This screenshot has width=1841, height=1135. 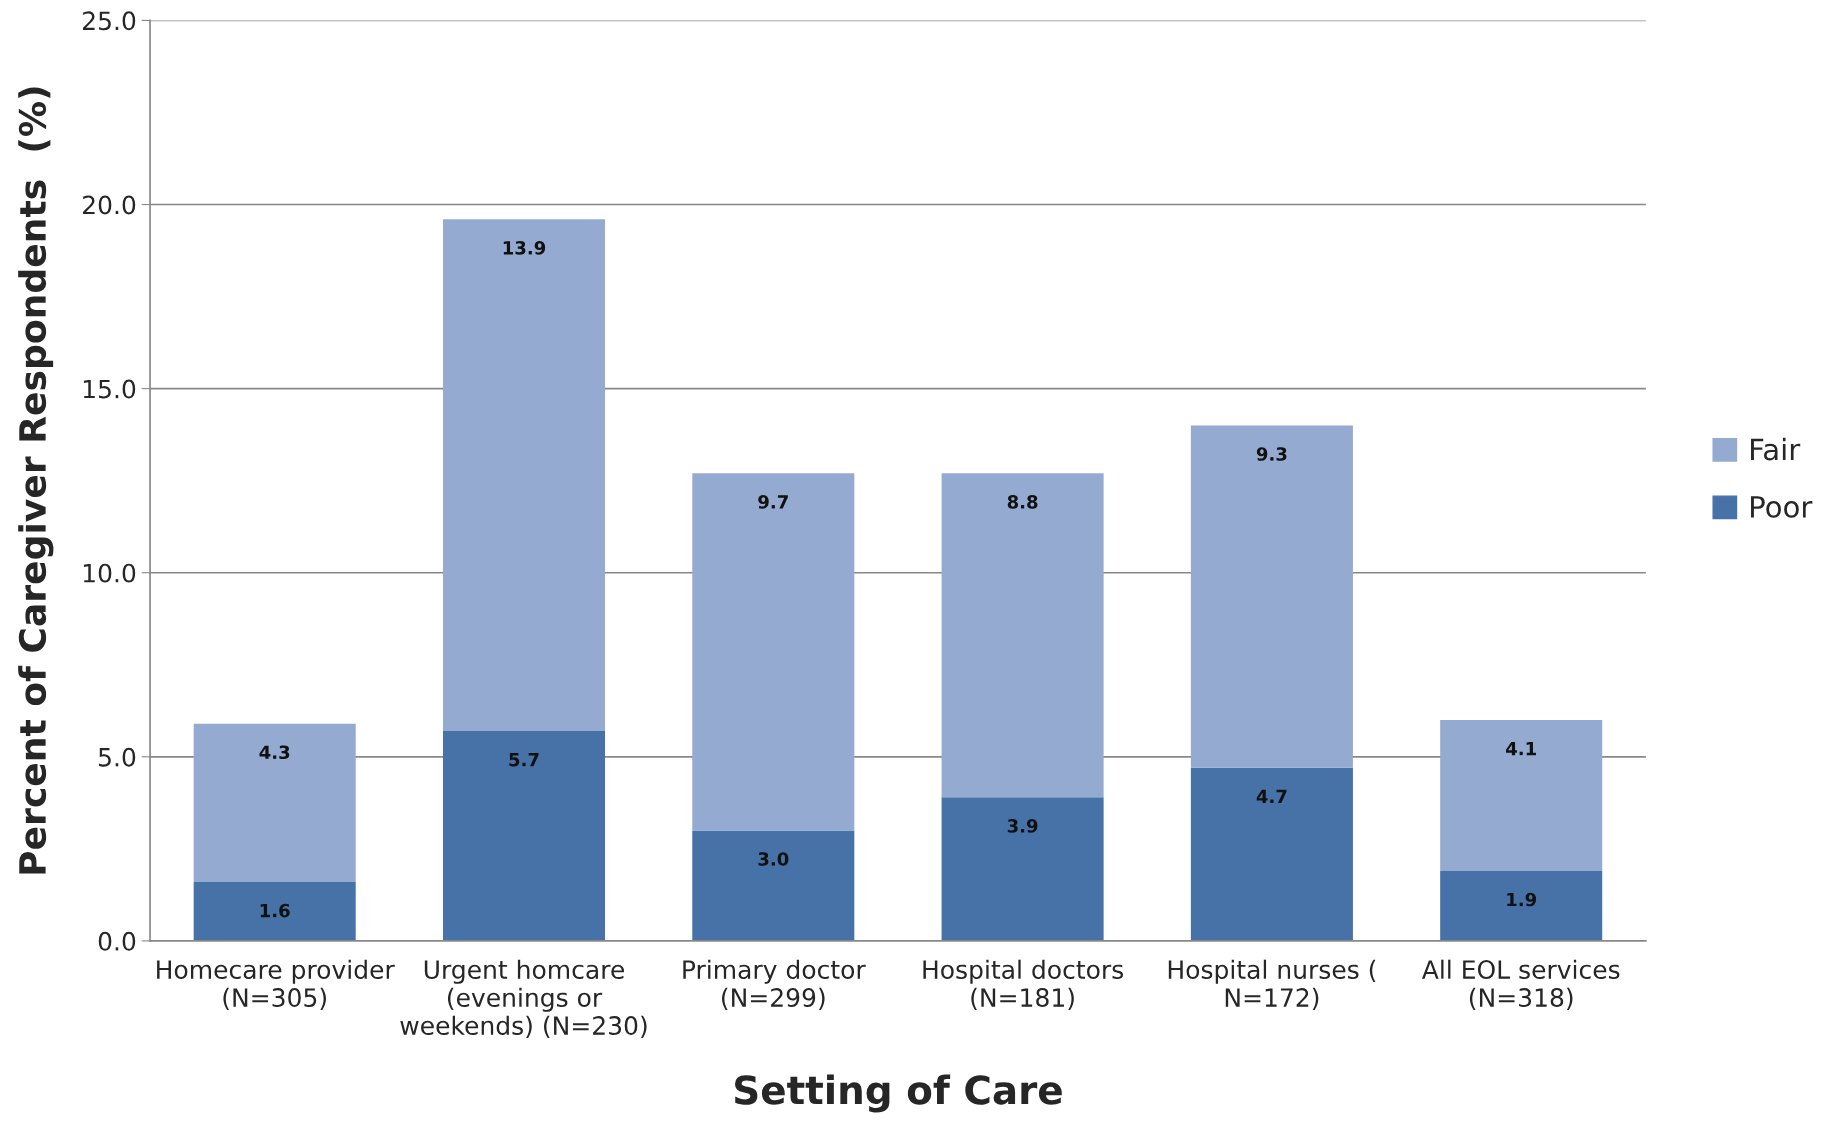 I want to click on data-label: 5.7, so click(x=524, y=760).